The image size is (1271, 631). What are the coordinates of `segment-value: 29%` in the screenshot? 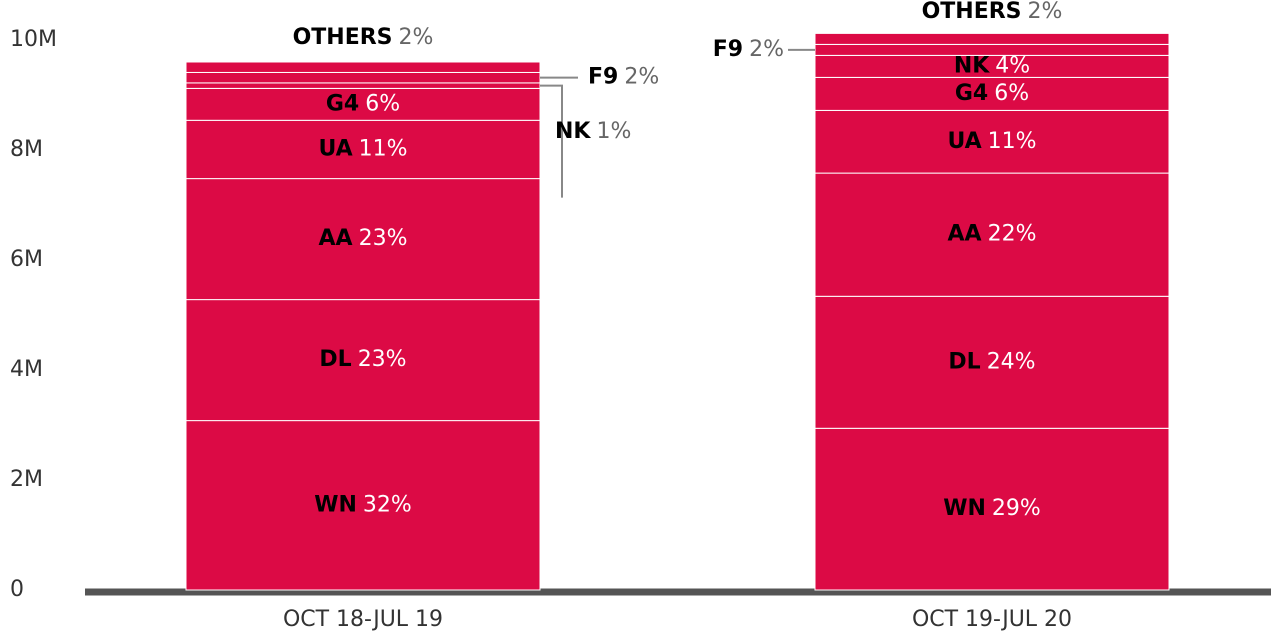 It's located at (1016, 508).